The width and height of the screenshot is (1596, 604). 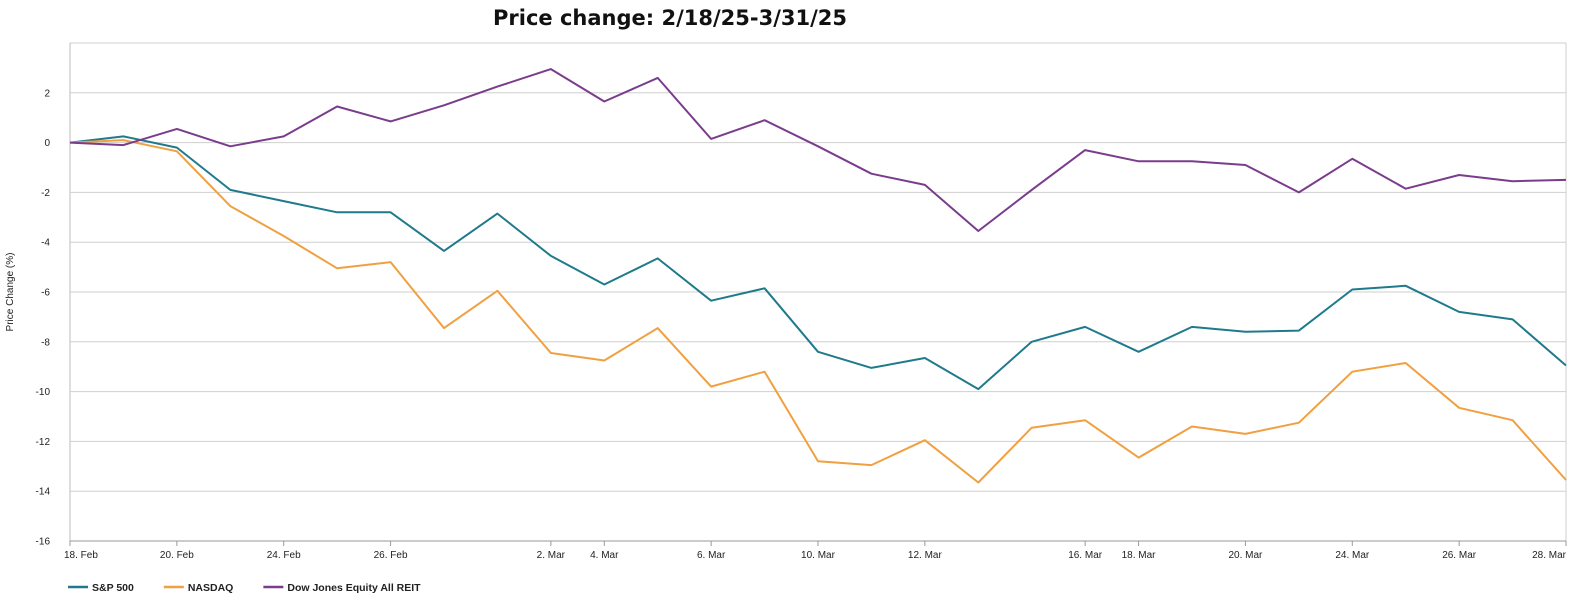 What do you see at coordinates (45, 243) in the screenshot?
I see `y-tick-label: -4` at bounding box center [45, 243].